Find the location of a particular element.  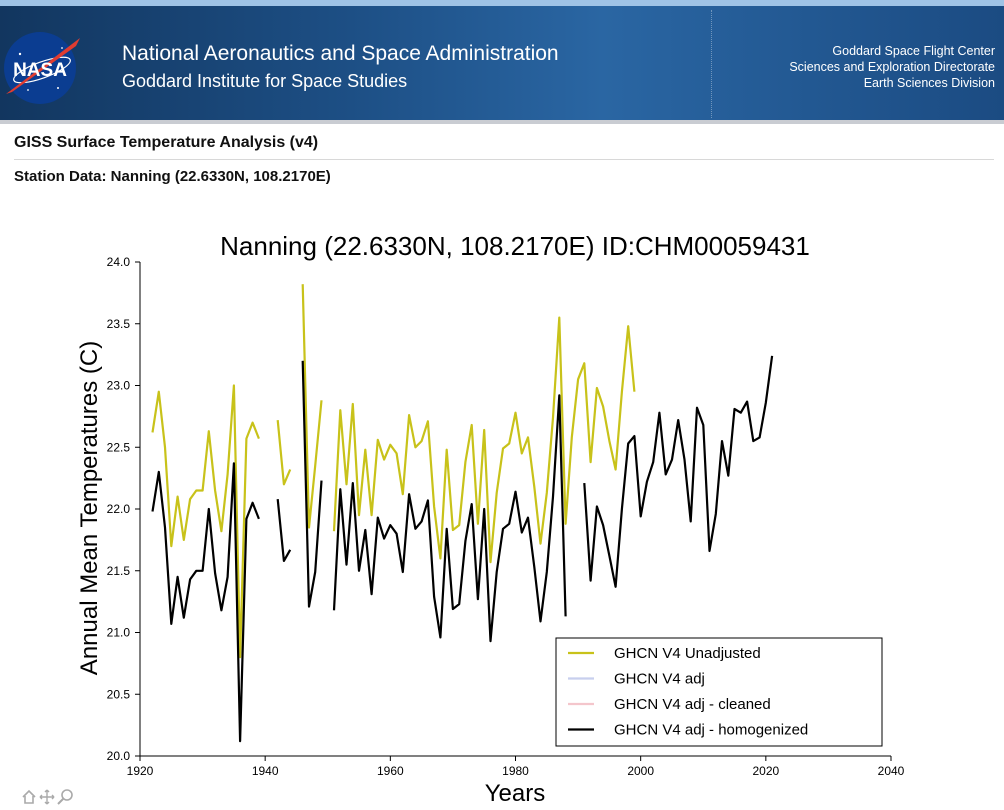

x-tick-label: 1920 is located at coordinates (140, 771).